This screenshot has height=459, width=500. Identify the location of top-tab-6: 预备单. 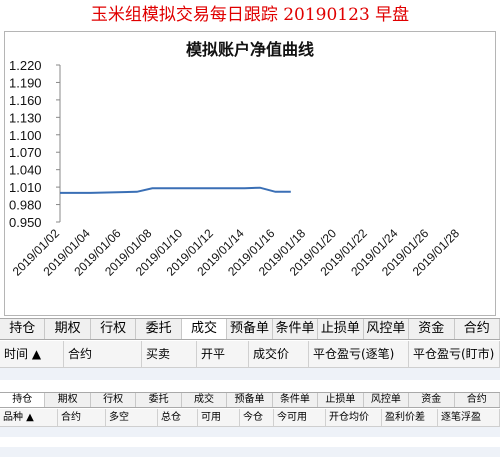
(250, 329).